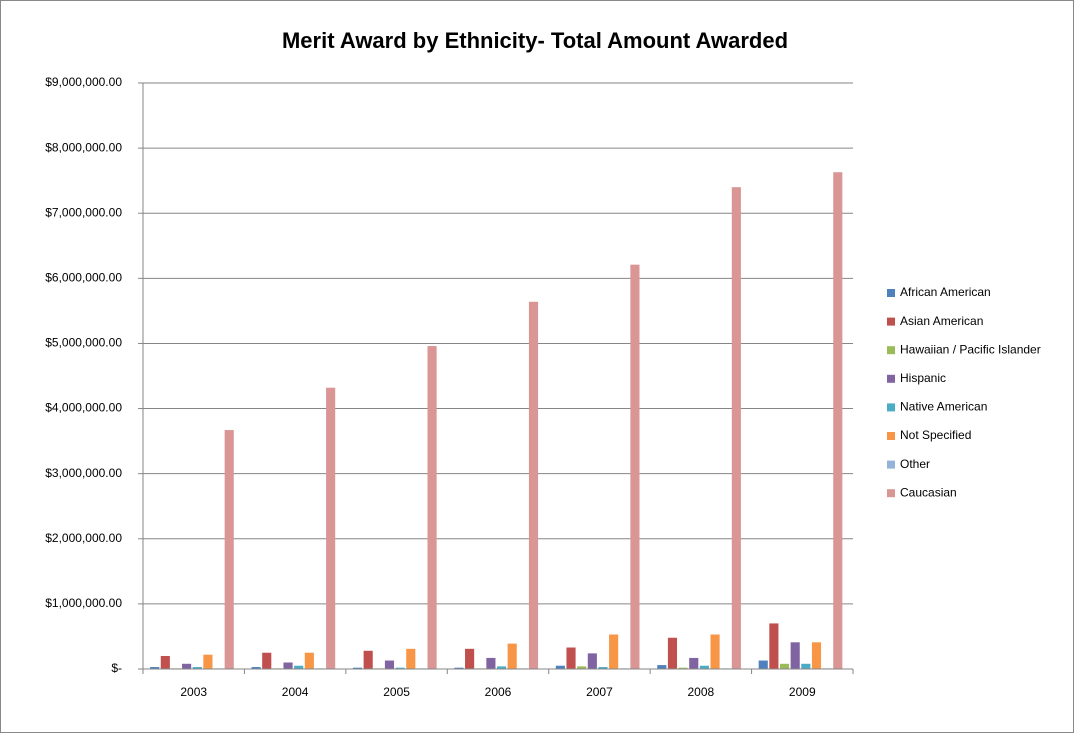 The height and width of the screenshot is (733, 1074). Describe the element at coordinates (83, 603) in the screenshot. I see `y-tick-label: $1,000,000.00` at that location.